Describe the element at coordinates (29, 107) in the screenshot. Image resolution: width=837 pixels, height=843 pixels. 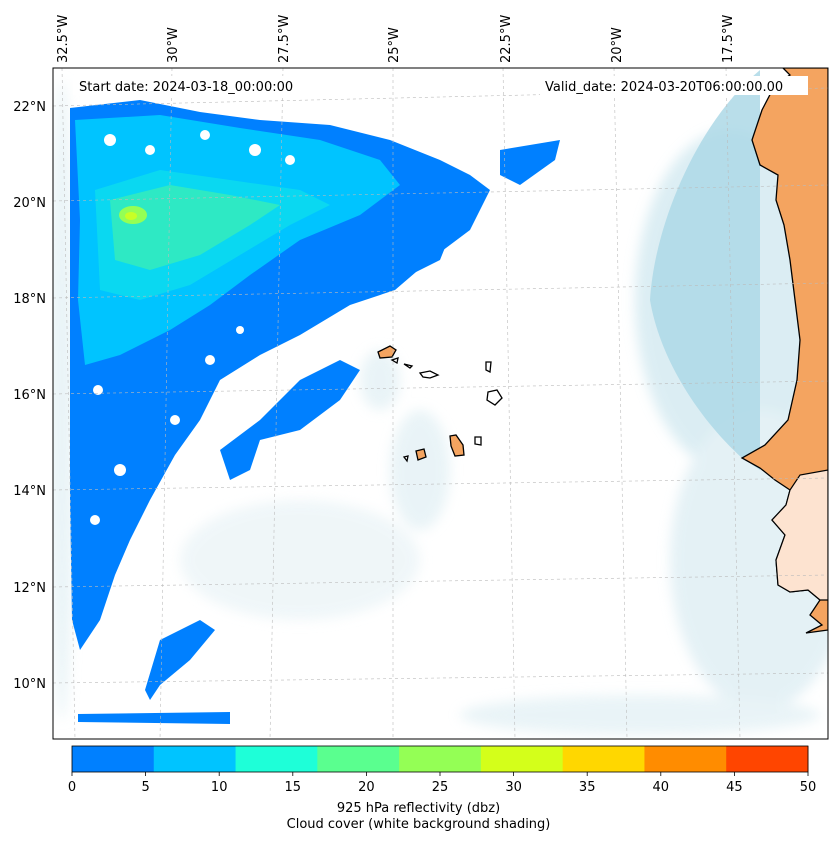
I see `lat-label: 22°N` at that location.